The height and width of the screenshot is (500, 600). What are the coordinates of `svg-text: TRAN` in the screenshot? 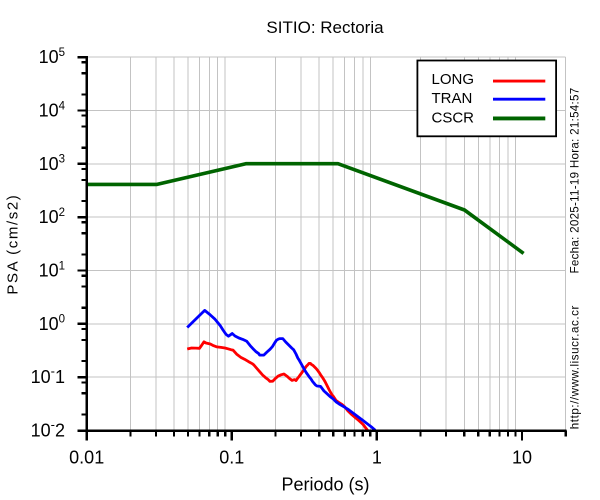 It's located at (452, 98).